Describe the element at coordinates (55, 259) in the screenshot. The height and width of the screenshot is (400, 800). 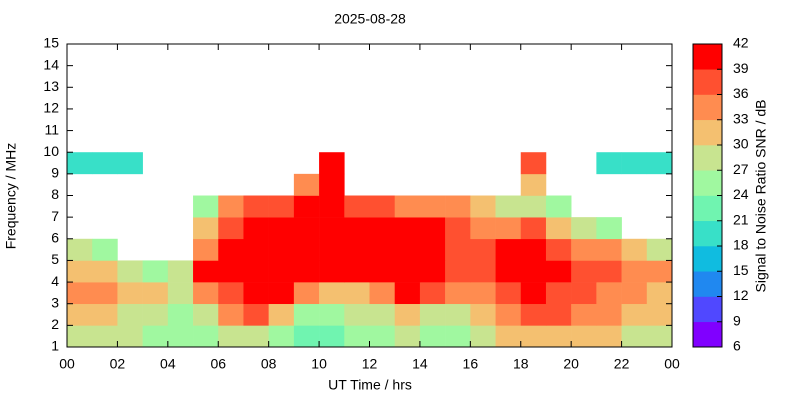
I see `y-tick-label: 5` at that location.